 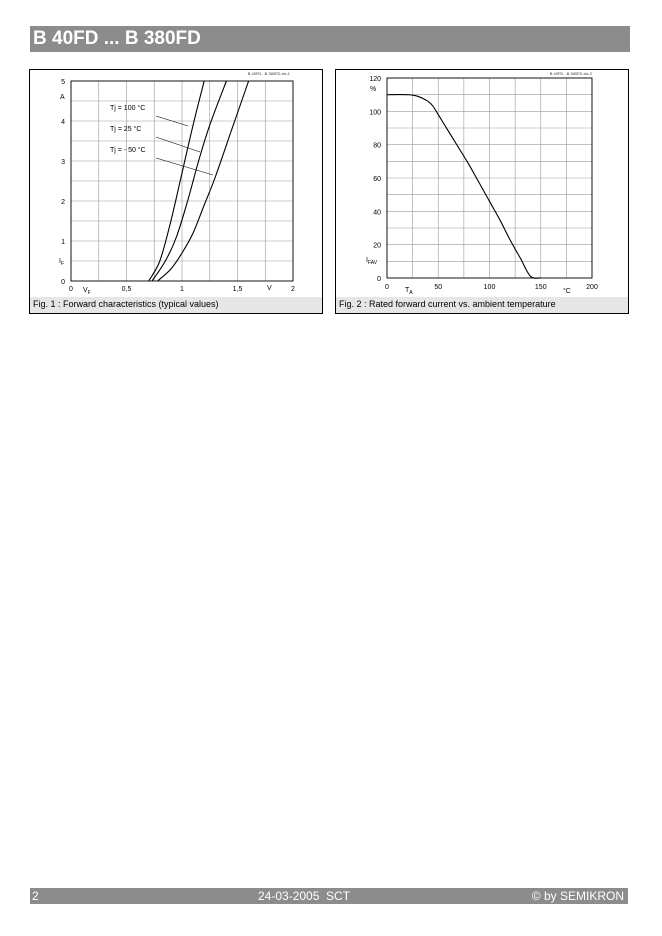 I want to click on y-symbol-sub: F, so click(x=62, y=264).